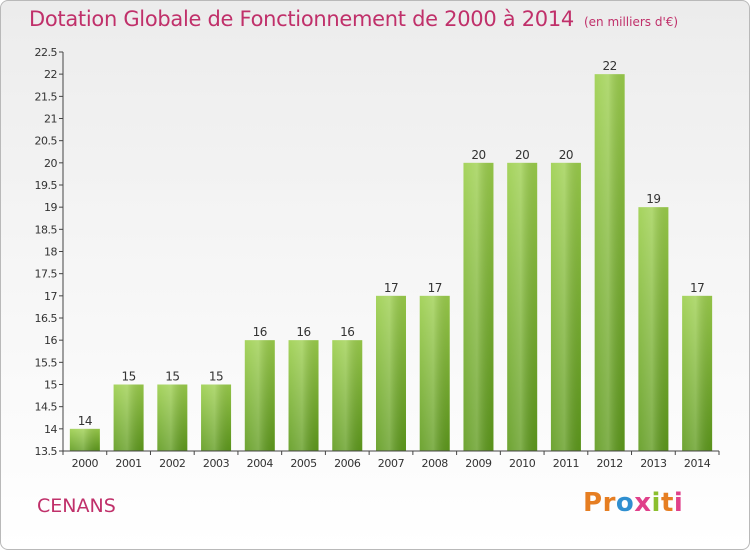 This screenshot has height=550, width=750. What do you see at coordinates (50, 385) in the screenshot?
I see `y-tick-label: 15` at bounding box center [50, 385].